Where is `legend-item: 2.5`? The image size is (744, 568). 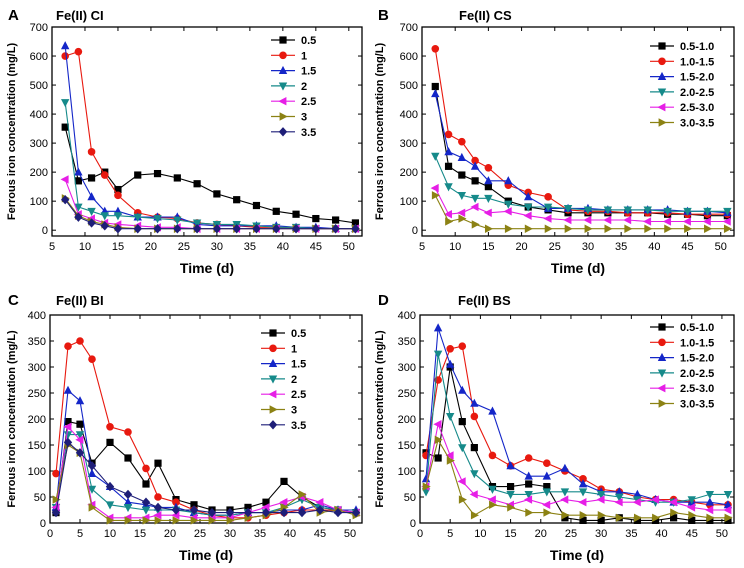 legend-item: 2.5 is located at coordinates (293, 102).